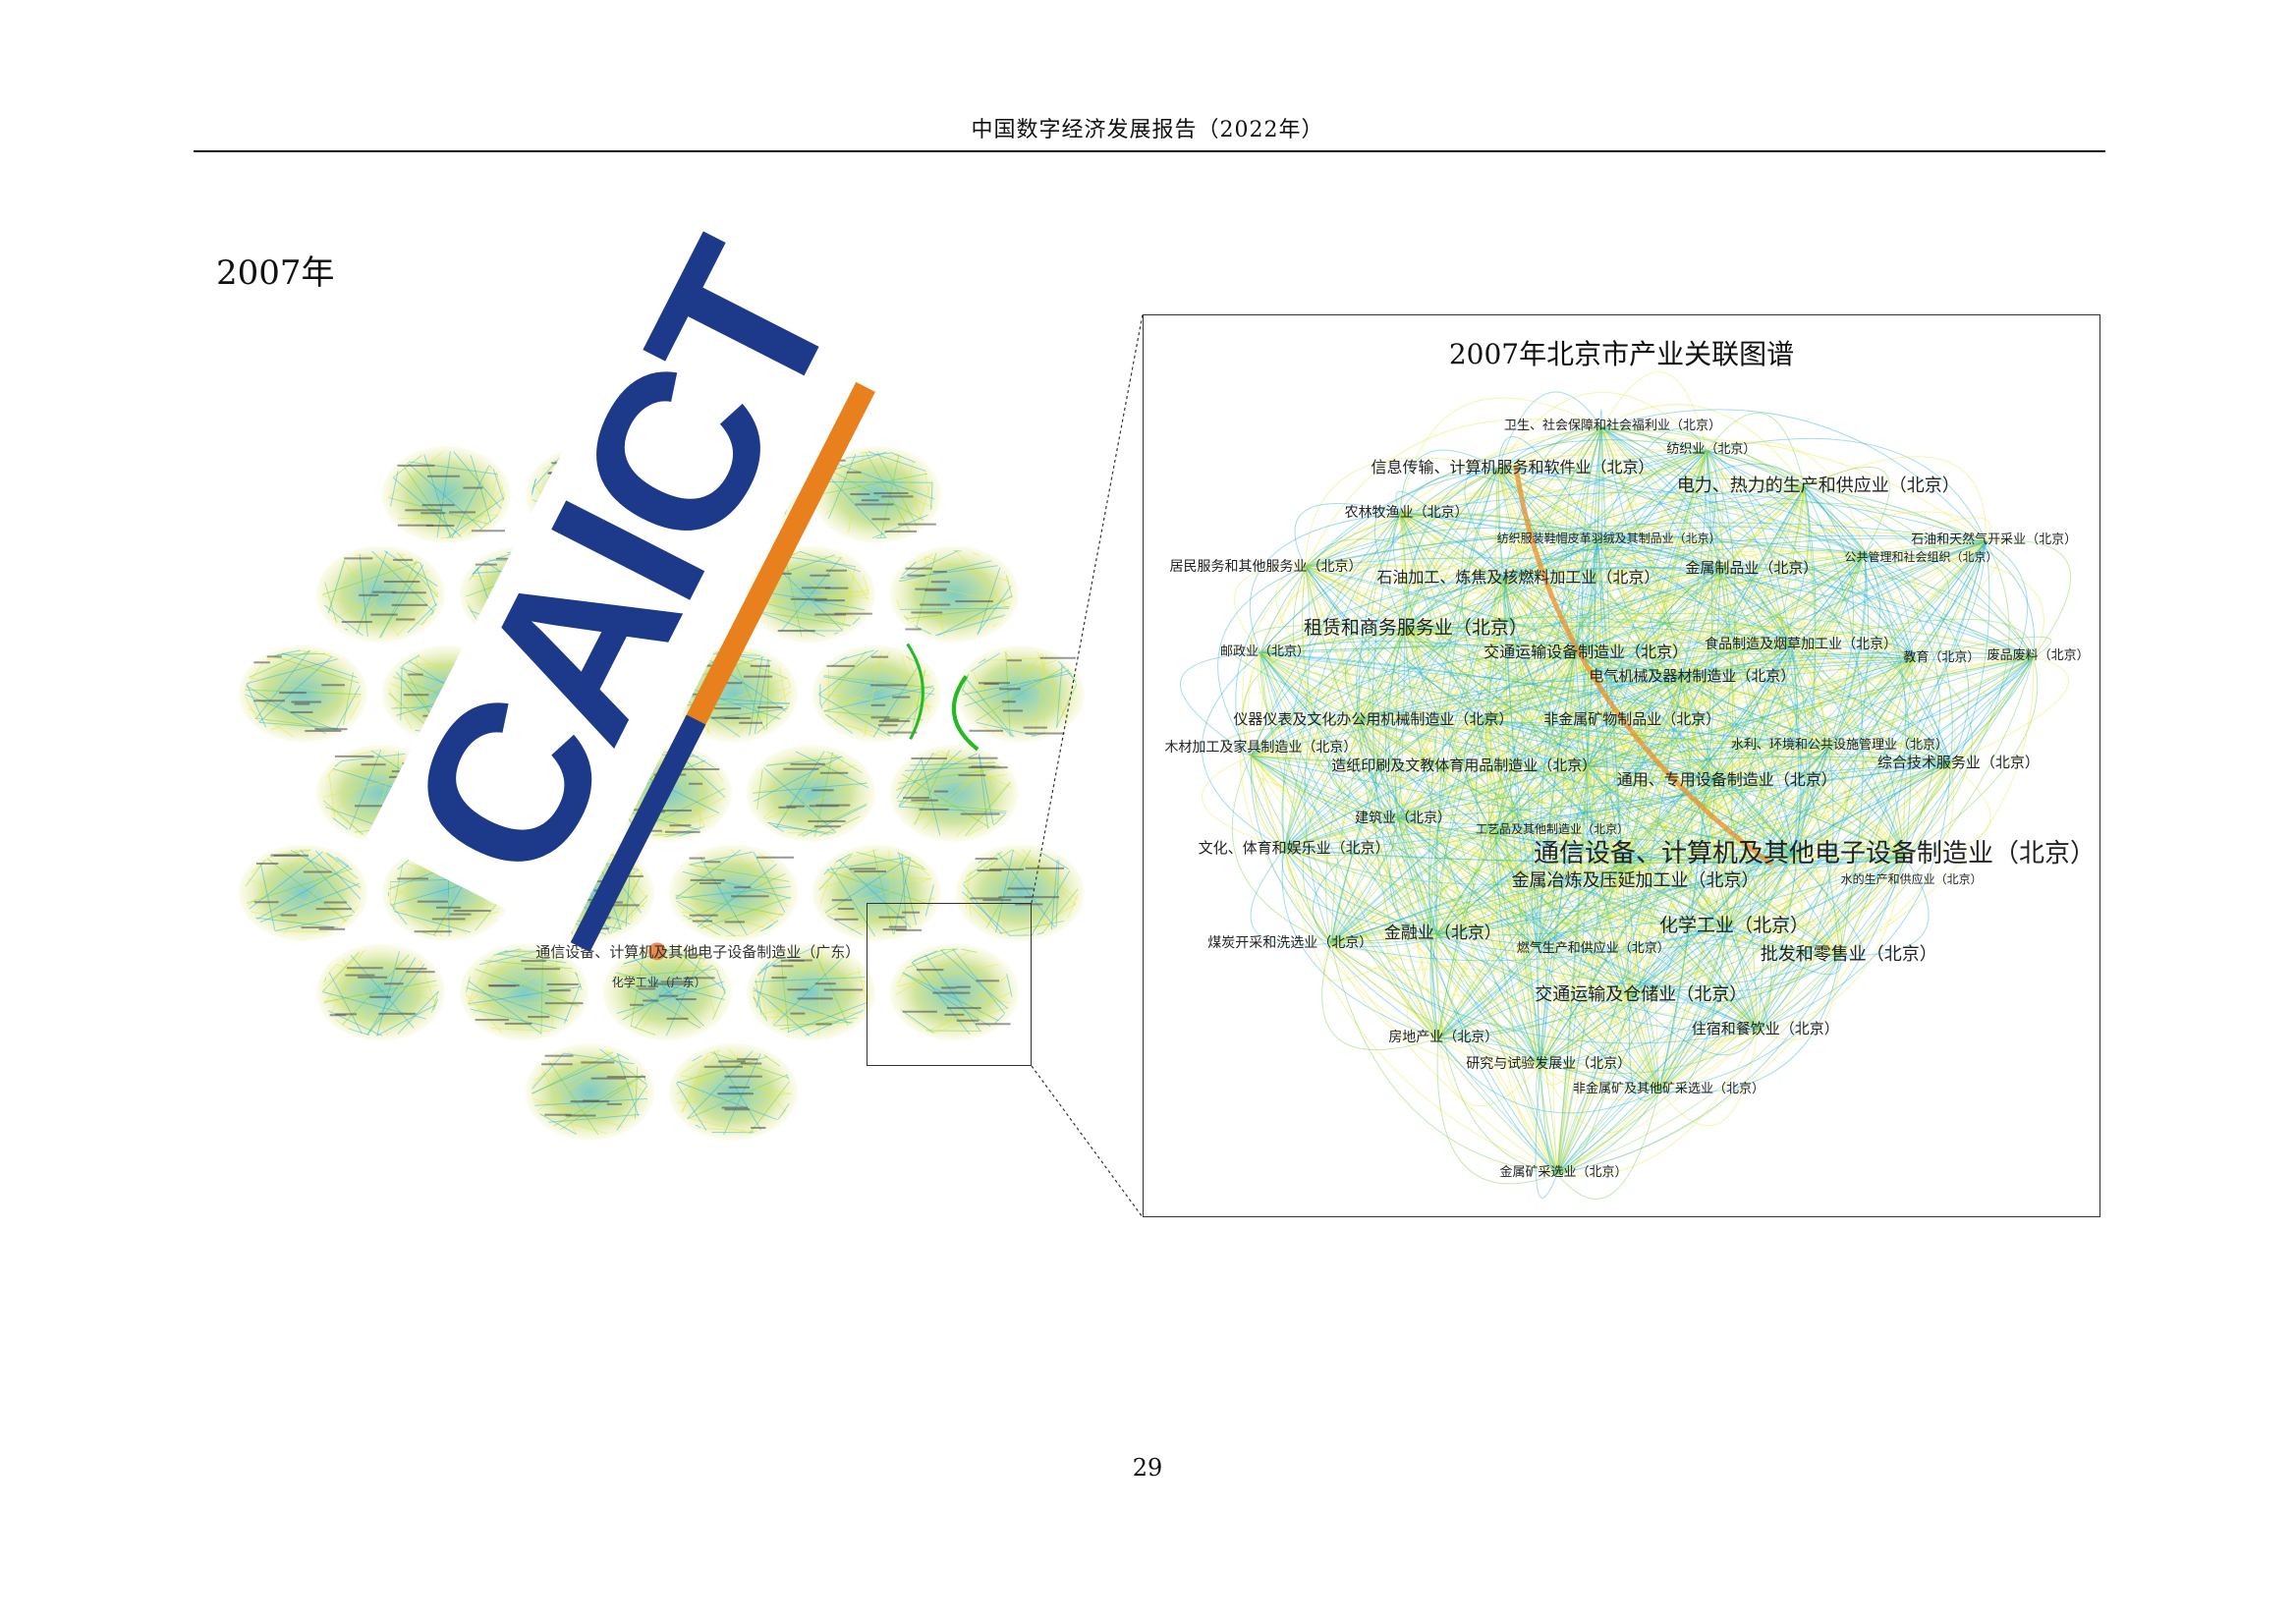 The width and height of the screenshot is (2295, 1624). I want to click on node-label: 信息传输、计算机服务和软件业（北京）, so click(1513, 467).